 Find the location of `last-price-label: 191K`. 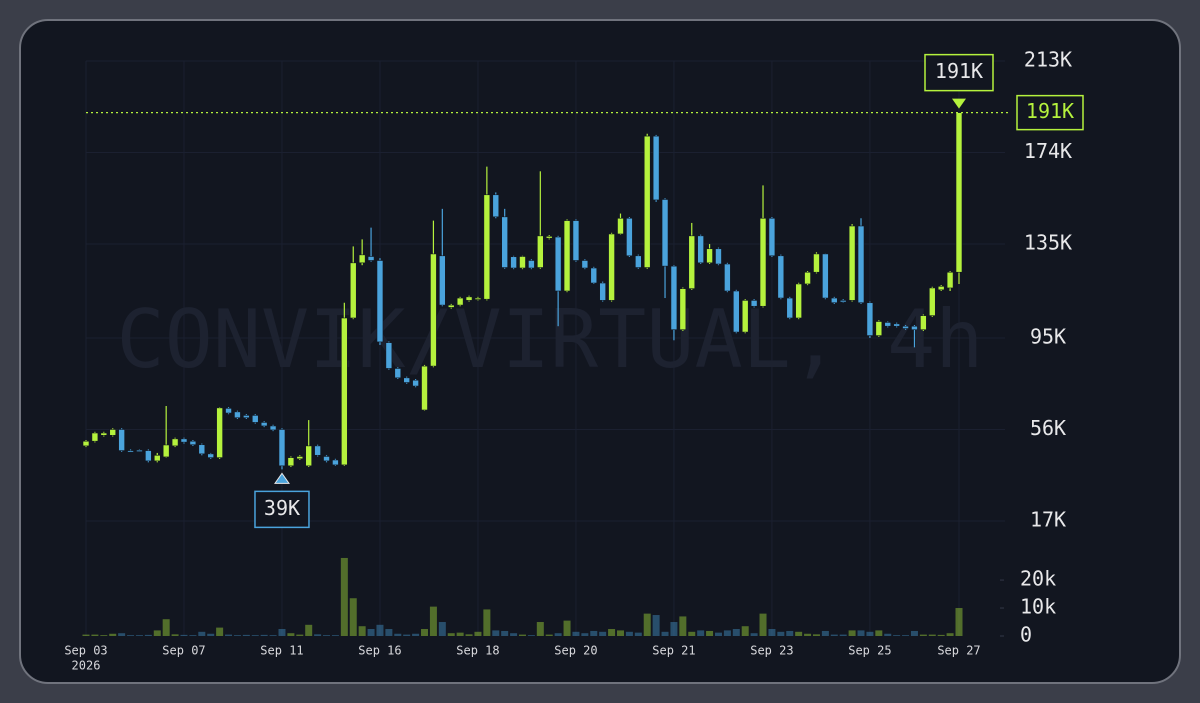

last-price-label: 191K is located at coordinates (1050, 111).